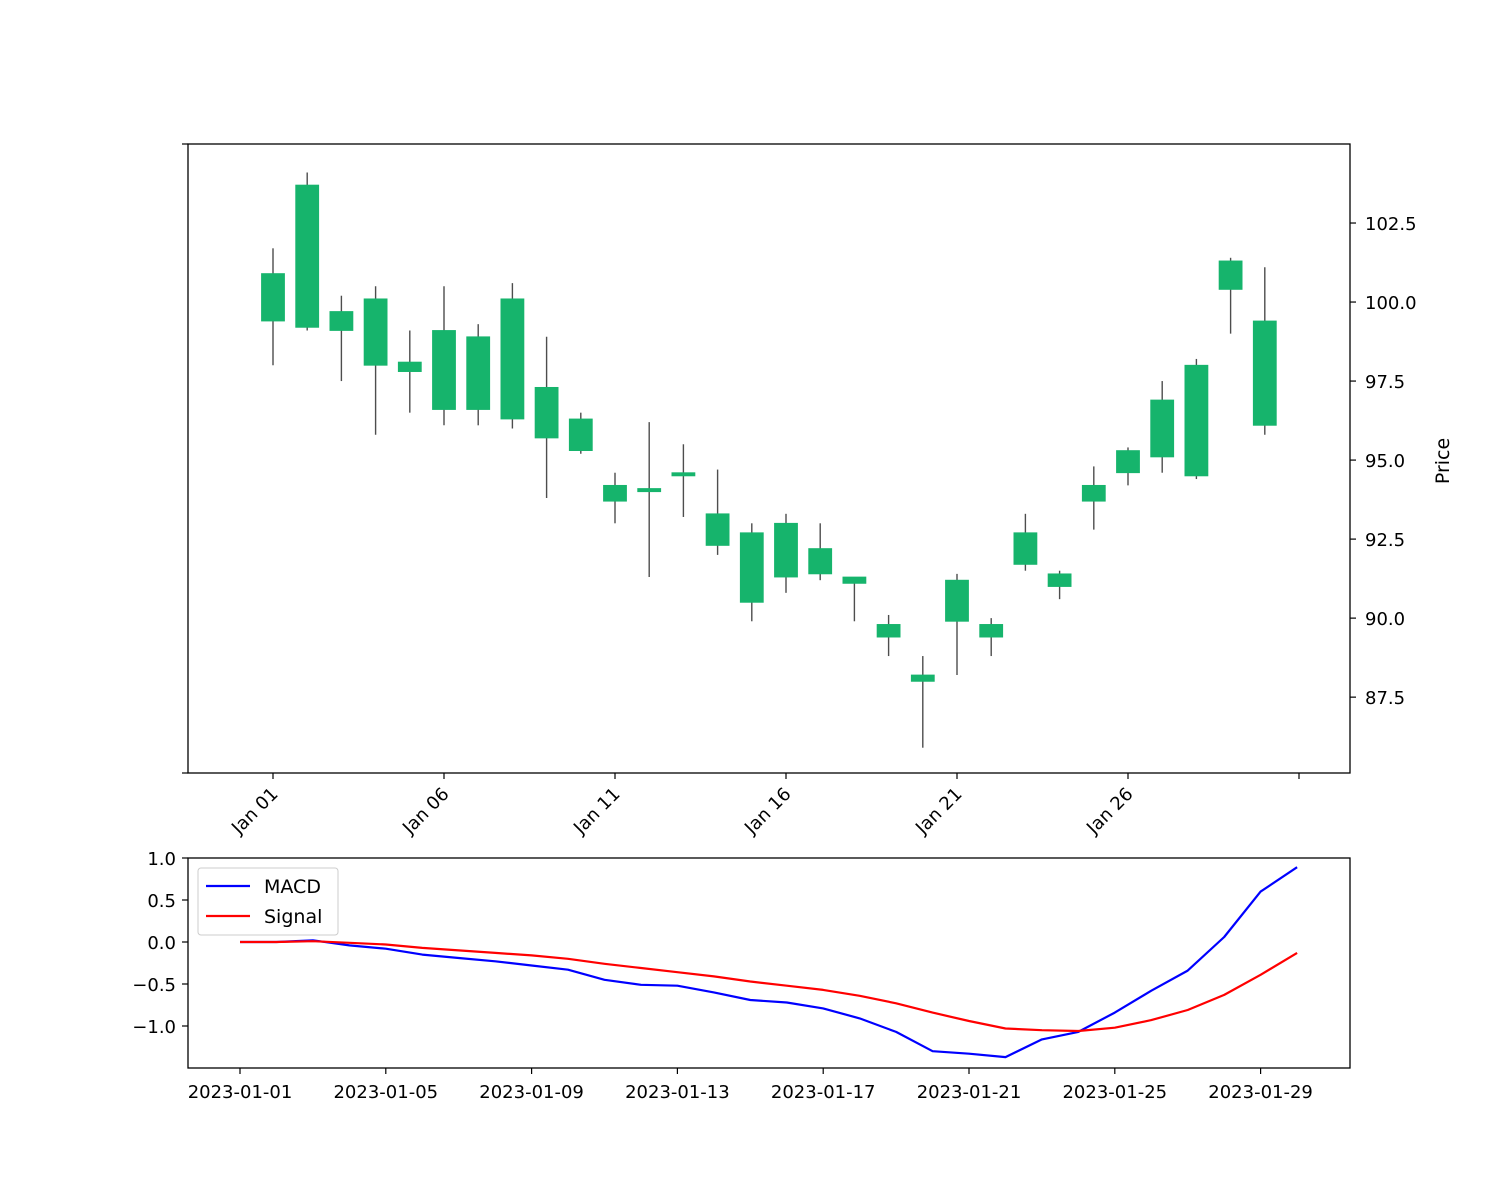  What do you see at coordinates (677, 1092) in the screenshot?
I see `macd-xtick-label: 2023-01-13` at bounding box center [677, 1092].